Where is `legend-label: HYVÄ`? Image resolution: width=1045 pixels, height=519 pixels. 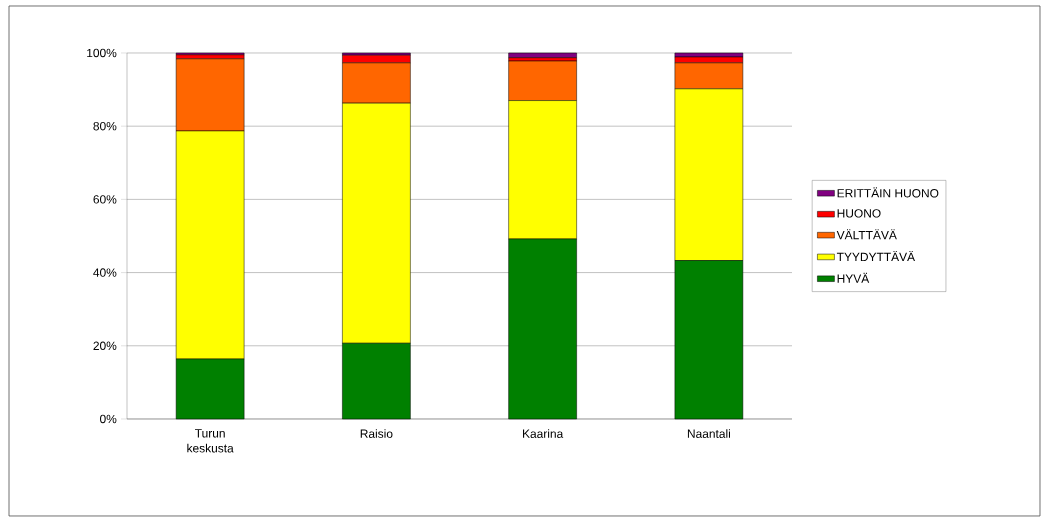 legend-label: HYVÄ is located at coordinates (853, 277).